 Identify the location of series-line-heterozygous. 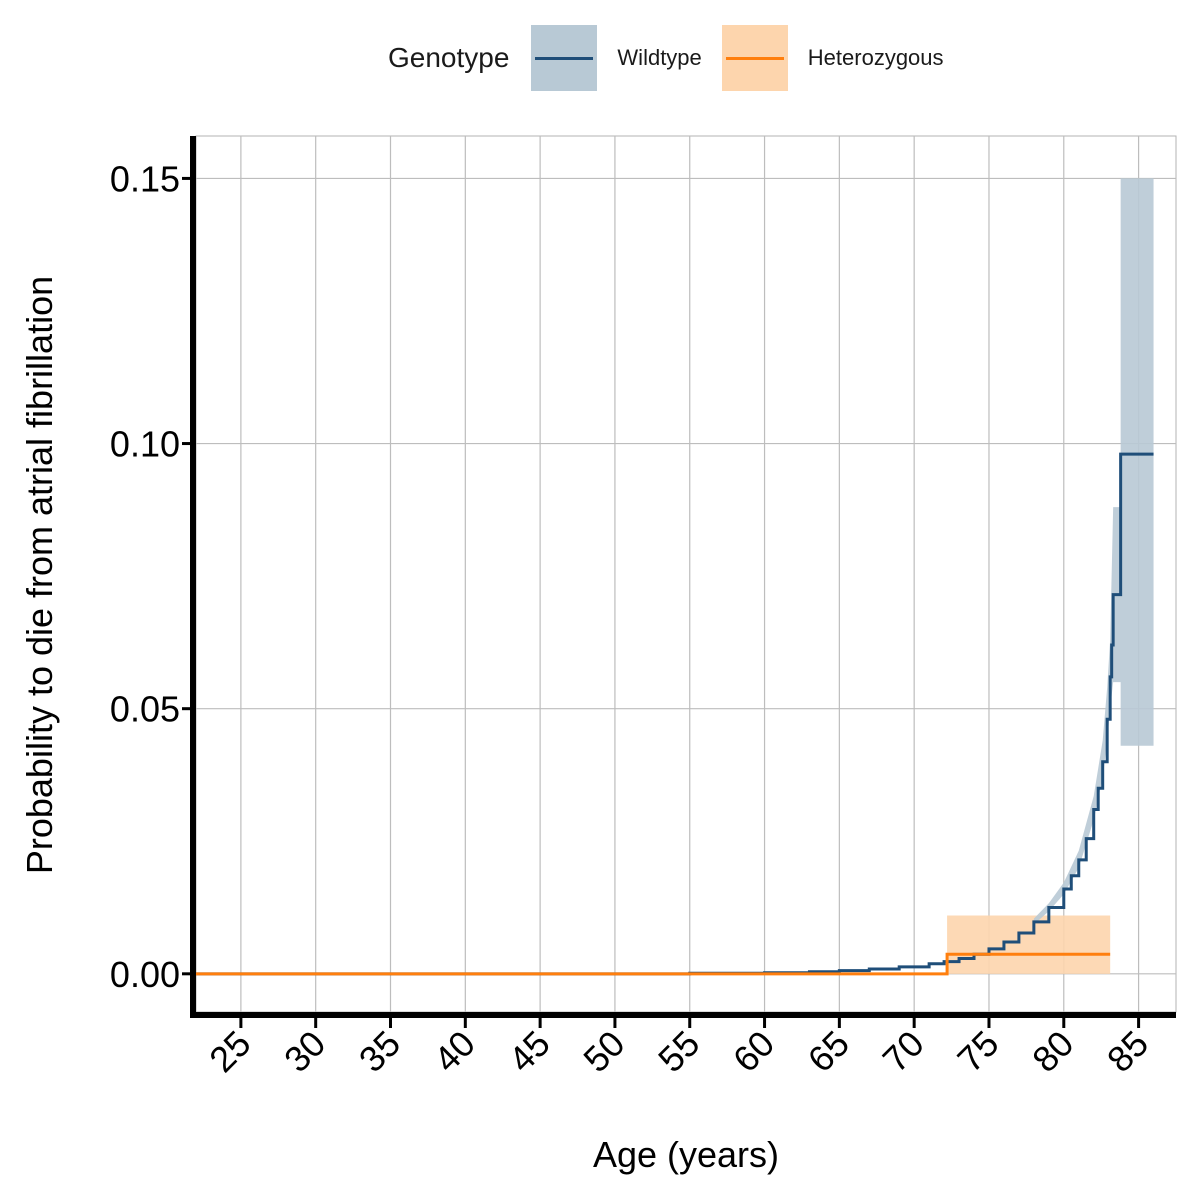
(653, 964).